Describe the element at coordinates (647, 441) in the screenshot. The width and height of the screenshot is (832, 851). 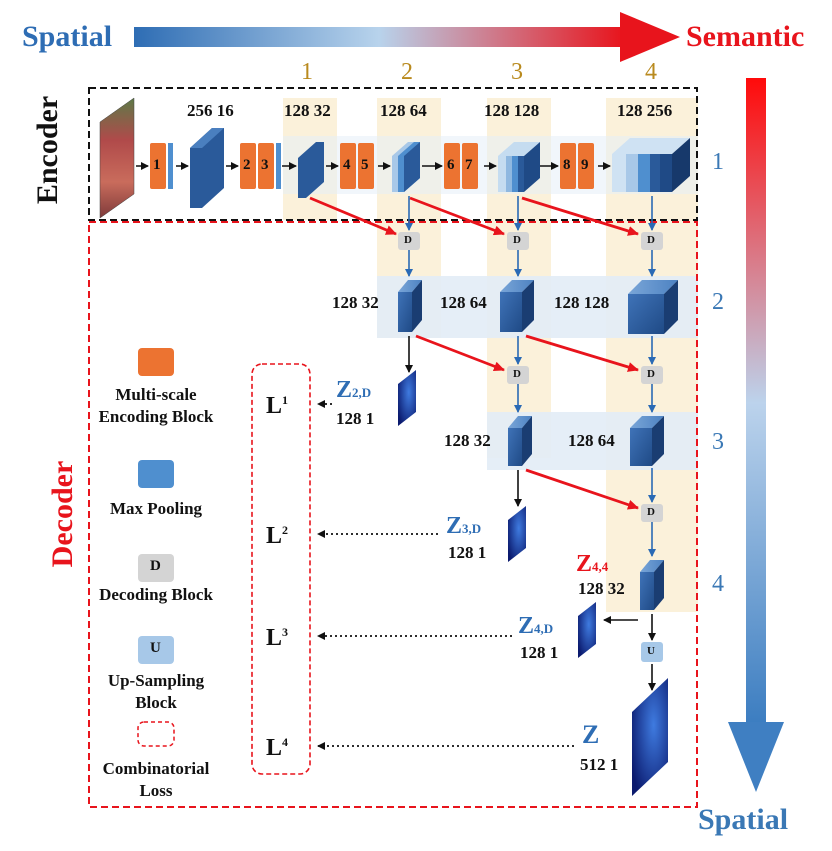
I see `decoder-map-r3b` at that location.